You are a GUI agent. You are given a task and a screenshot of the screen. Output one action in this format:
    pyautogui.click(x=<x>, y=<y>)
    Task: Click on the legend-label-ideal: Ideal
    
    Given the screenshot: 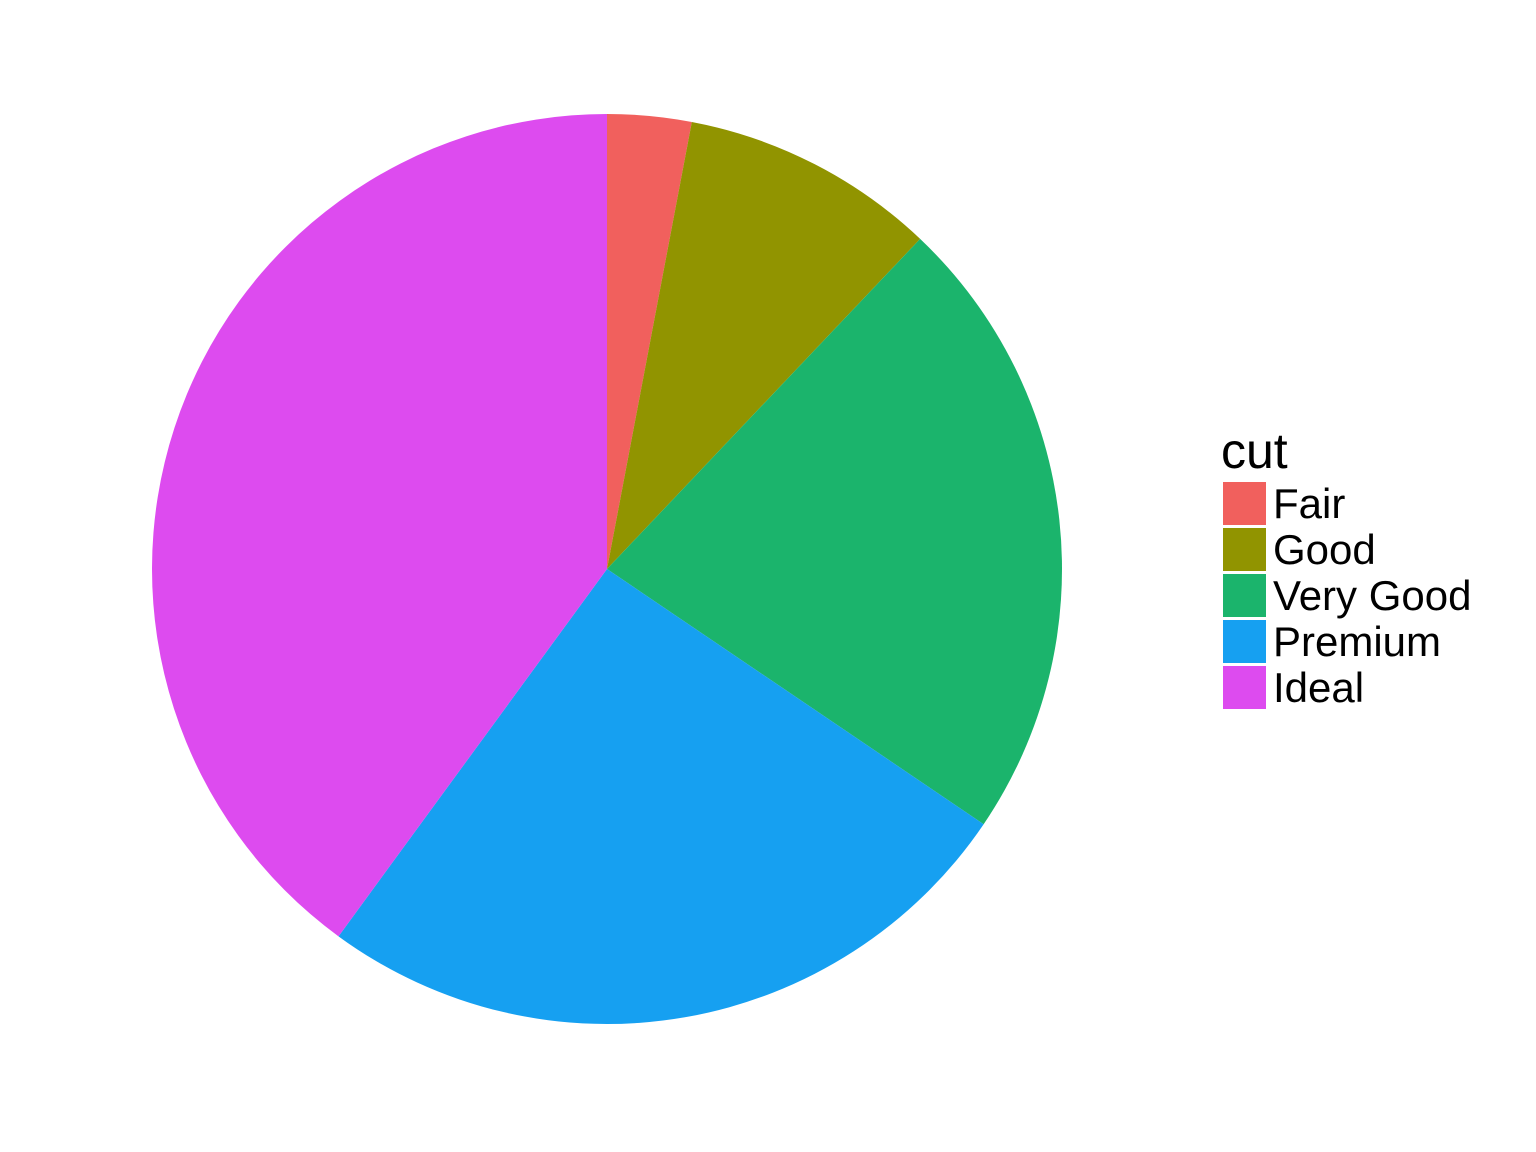 What is the action you would take?
    pyautogui.click(x=1318, y=687)
    